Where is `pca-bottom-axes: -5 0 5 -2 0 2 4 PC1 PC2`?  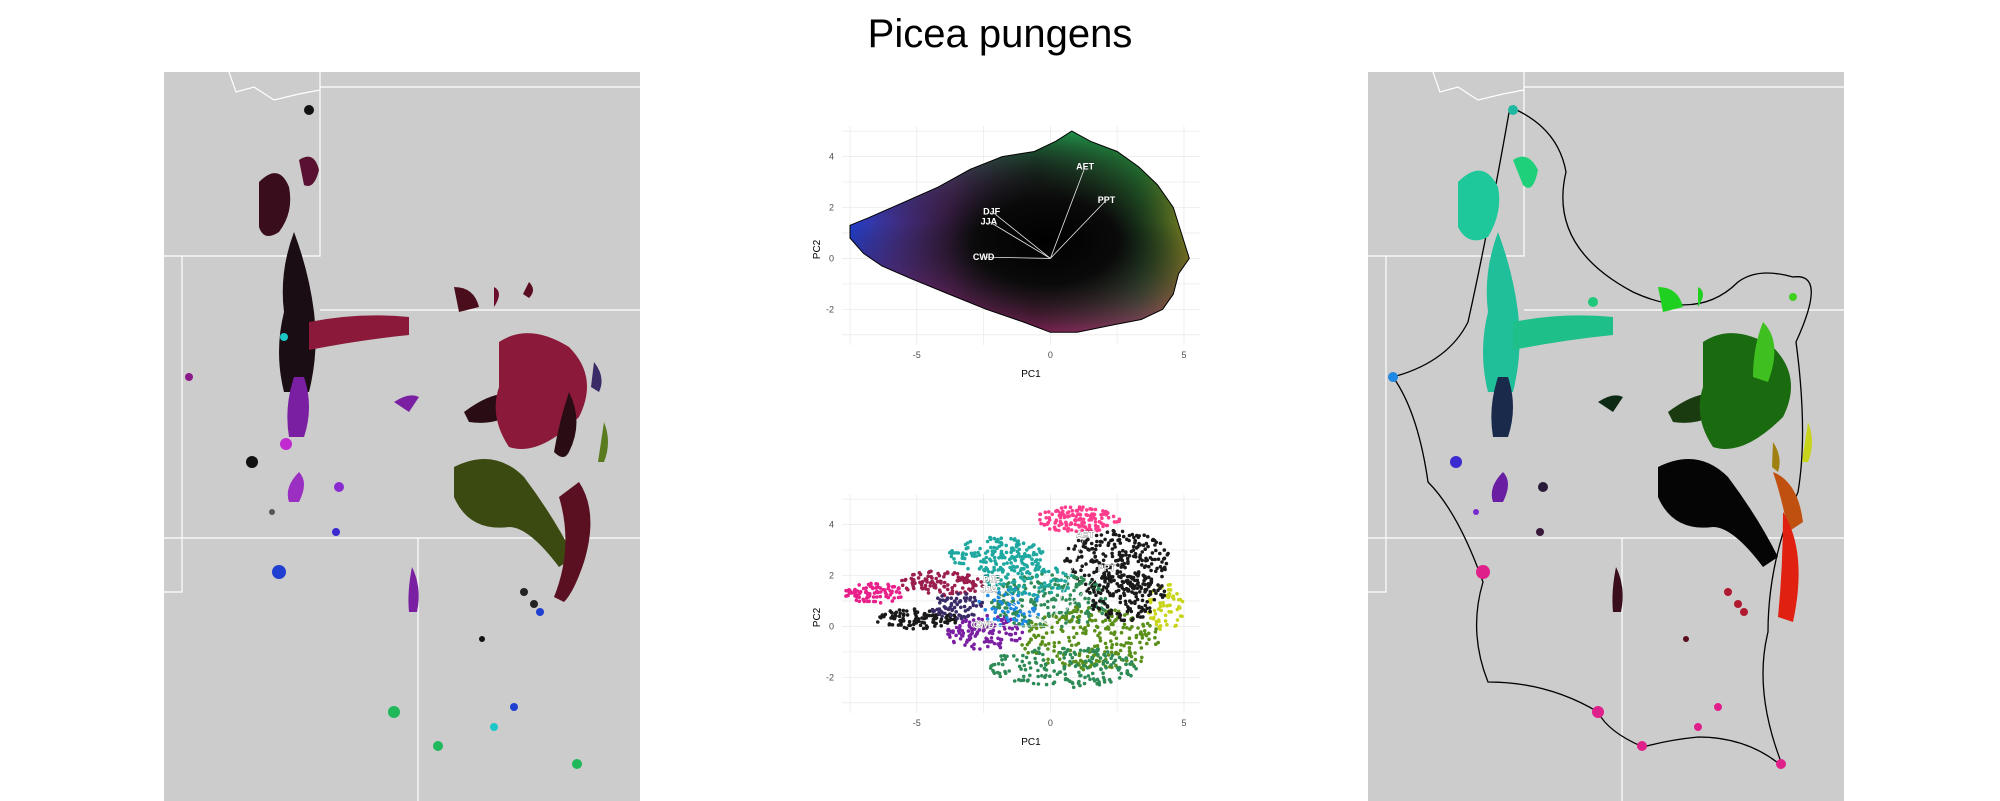
pca-bottom-axes: -5 0 5 -2 0 2 4 PC1 PC2 is located at coordinates (999, 634).